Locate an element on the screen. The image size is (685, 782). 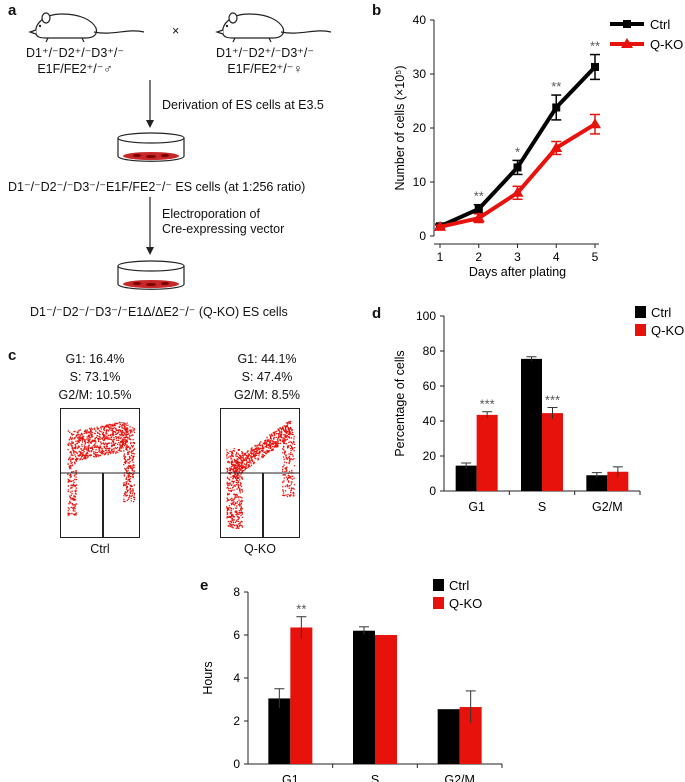
mouse-left-genotype-1: D1⁺/⁻D2⁺/⁻D3⁺/⁻ is located at coordinates (75, 53).